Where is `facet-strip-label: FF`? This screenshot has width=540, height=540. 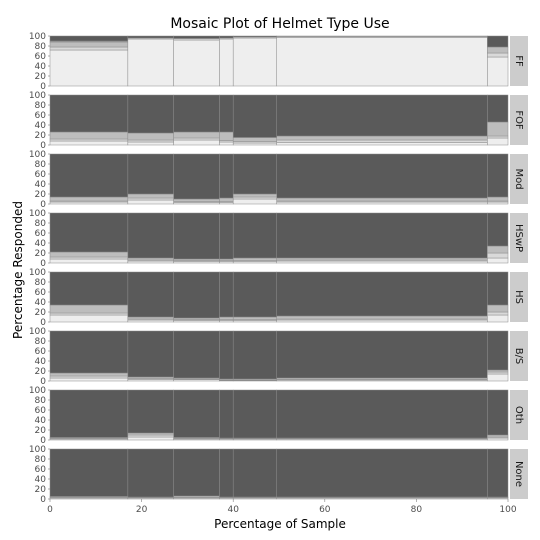 facet-strip-label: FF is located at coordinates (518, 61).